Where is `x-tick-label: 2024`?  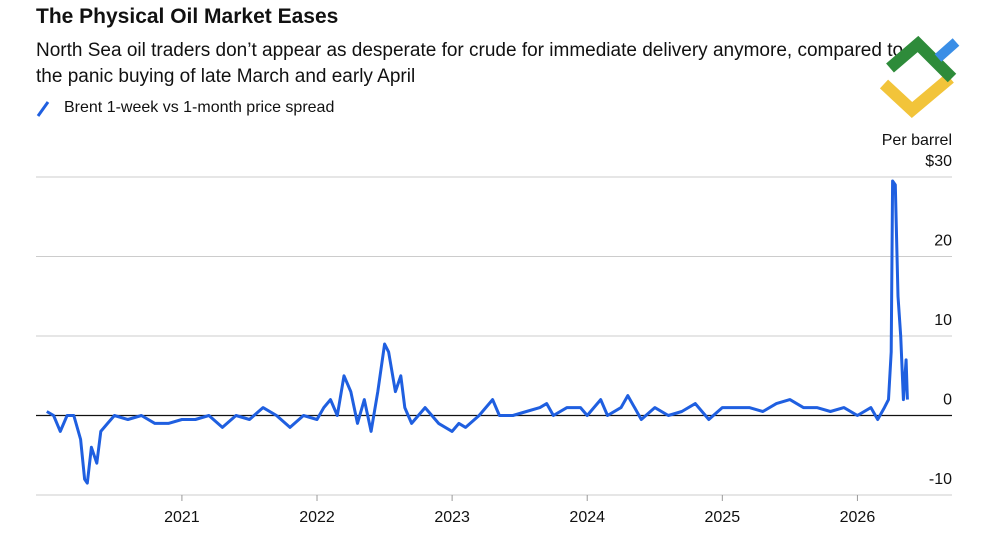 x-tick-label: 2024 is located at coordinates (587, 517).